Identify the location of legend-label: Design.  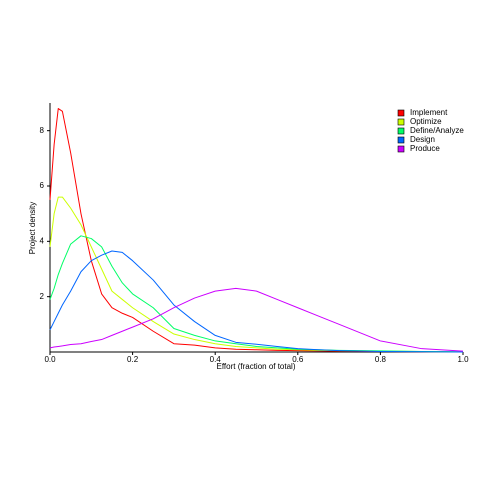
(422, 139).